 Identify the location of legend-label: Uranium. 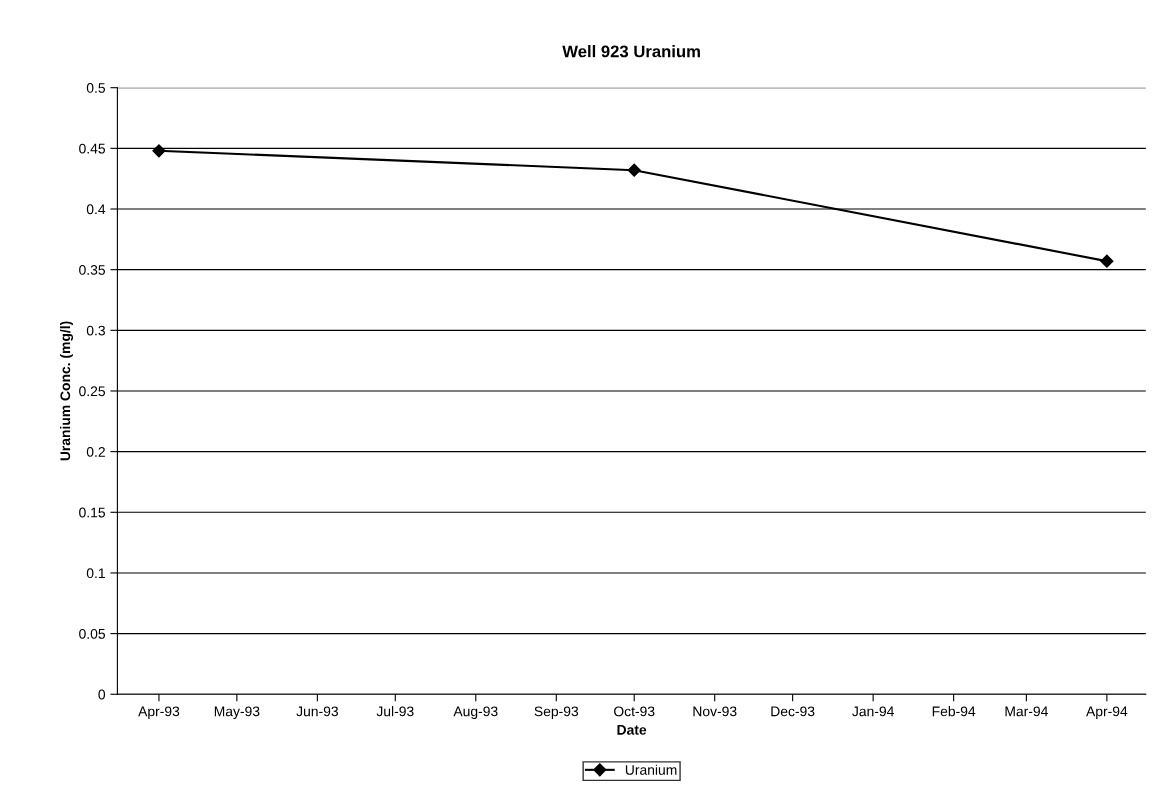
(651, 769).